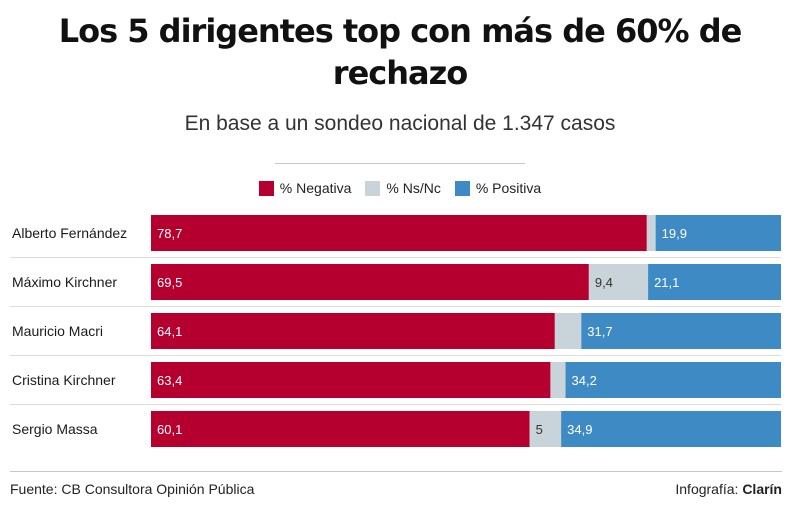 The width and height of the screenshot is (800, 517). Describe the element at coordinates (618, 282) in the screenshot. I see `bar--ns-nc-maximo-kirchner` at that location.